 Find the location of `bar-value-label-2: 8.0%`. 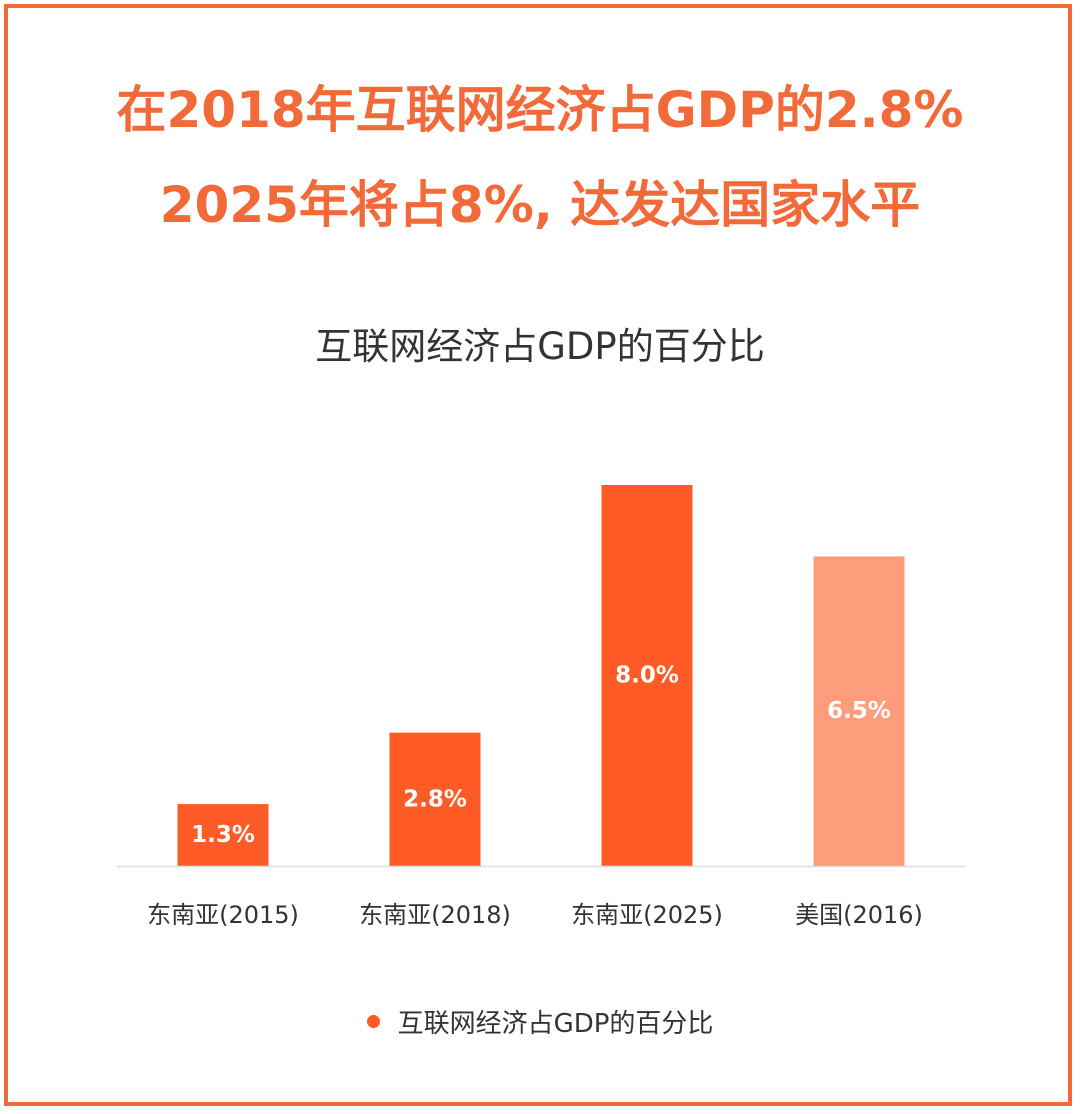

bar-value-label-2: 8.0% is located at coordinates (647, 676).